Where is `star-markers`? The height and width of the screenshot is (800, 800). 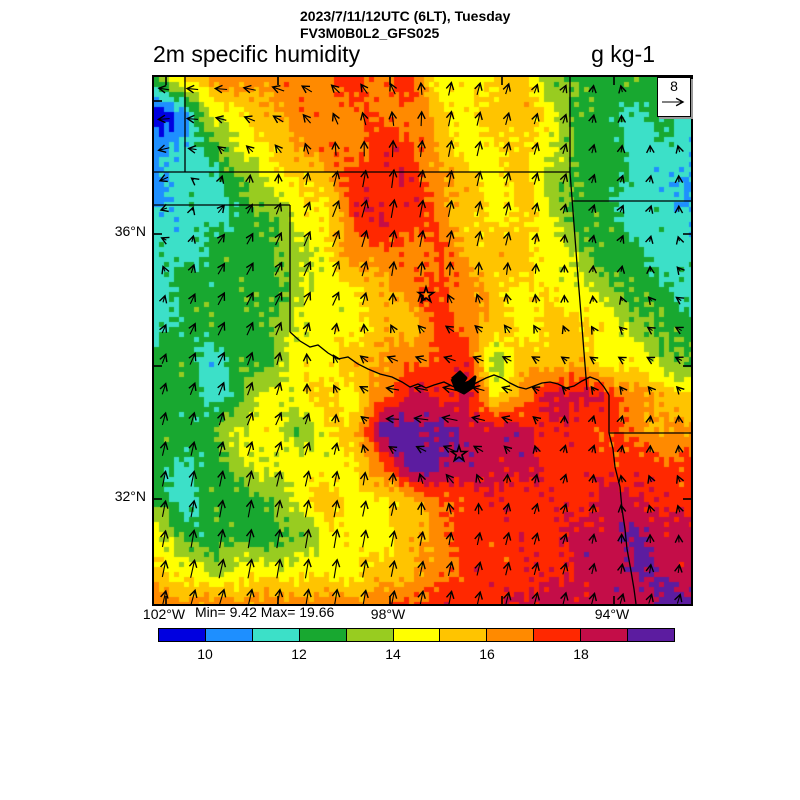
star-markers is located at coordinates (442, 373).